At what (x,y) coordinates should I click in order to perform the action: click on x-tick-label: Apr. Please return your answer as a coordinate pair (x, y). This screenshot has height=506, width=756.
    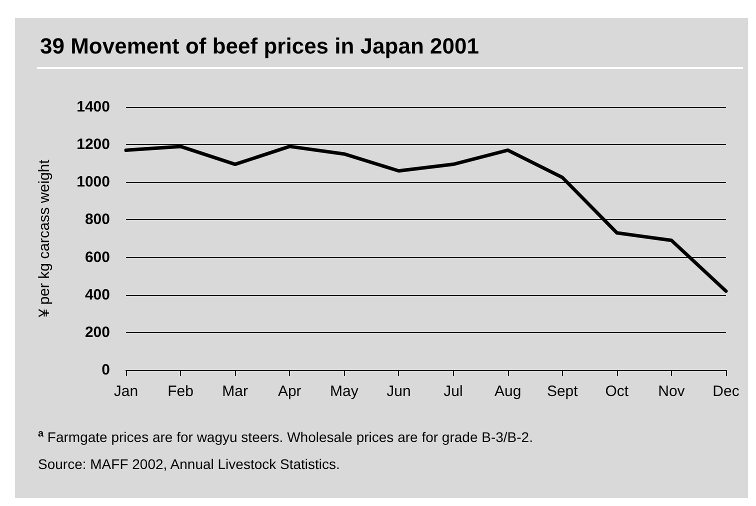
    Looking at the image, I should click on (290, 391).